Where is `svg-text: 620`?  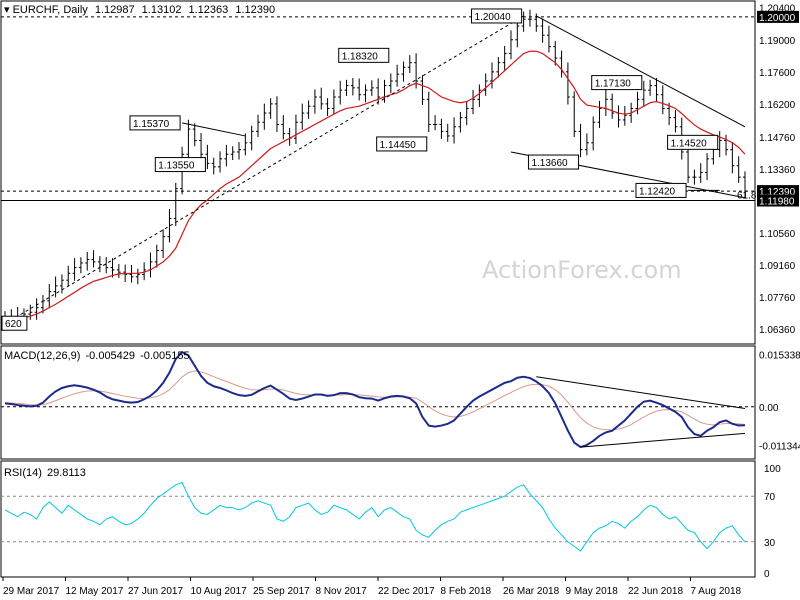 svg-text: 620 is located at coordinates (13, 324).